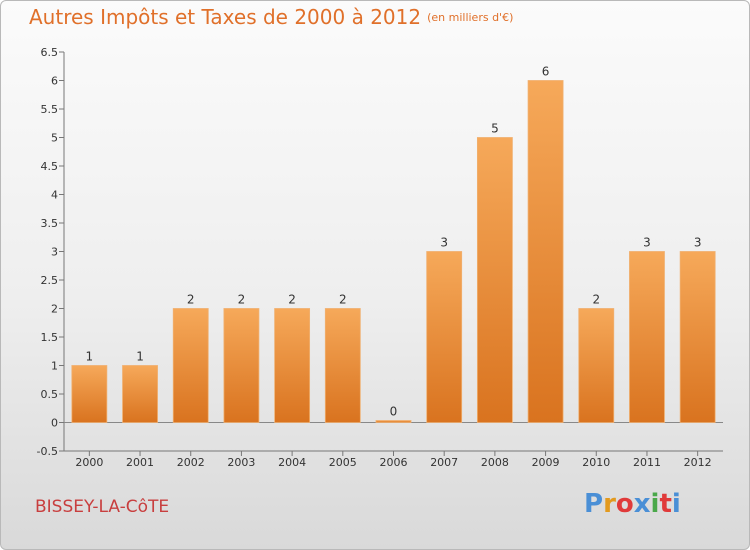 This screenshot has width=750, height=550. What do you see at coordinates (140, 462) in the screenshot?
I see `x-tick-label: 2001` at bounding box center [140, 462].